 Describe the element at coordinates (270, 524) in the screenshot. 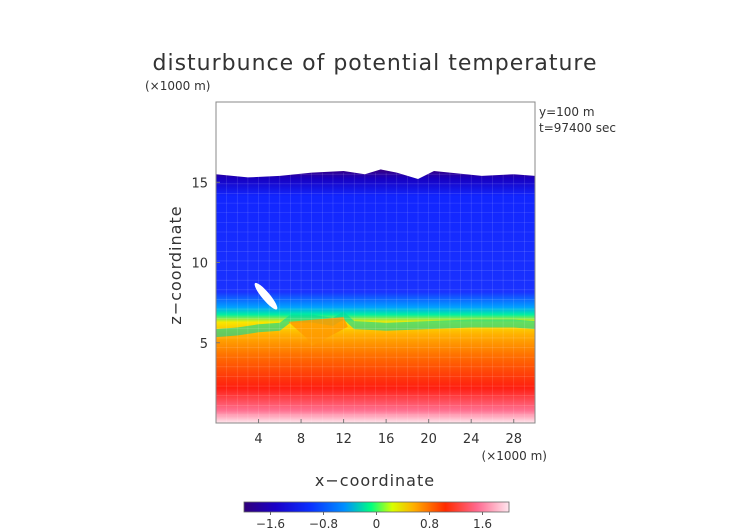

I see `colorbar-tick-label: −1.6` at that location.